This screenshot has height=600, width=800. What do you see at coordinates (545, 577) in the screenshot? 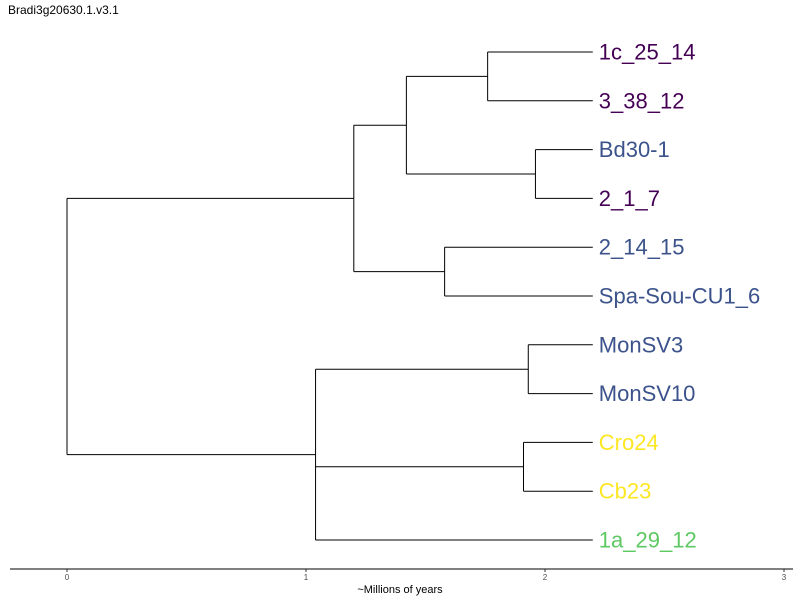
I see `x-tick-label: 2` at bounding box center [545, 577].